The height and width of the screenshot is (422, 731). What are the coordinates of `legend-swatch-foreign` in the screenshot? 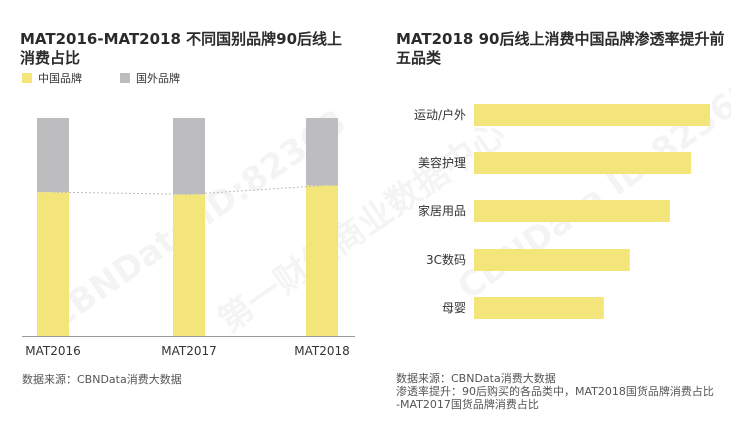 It's located at (125, 78).